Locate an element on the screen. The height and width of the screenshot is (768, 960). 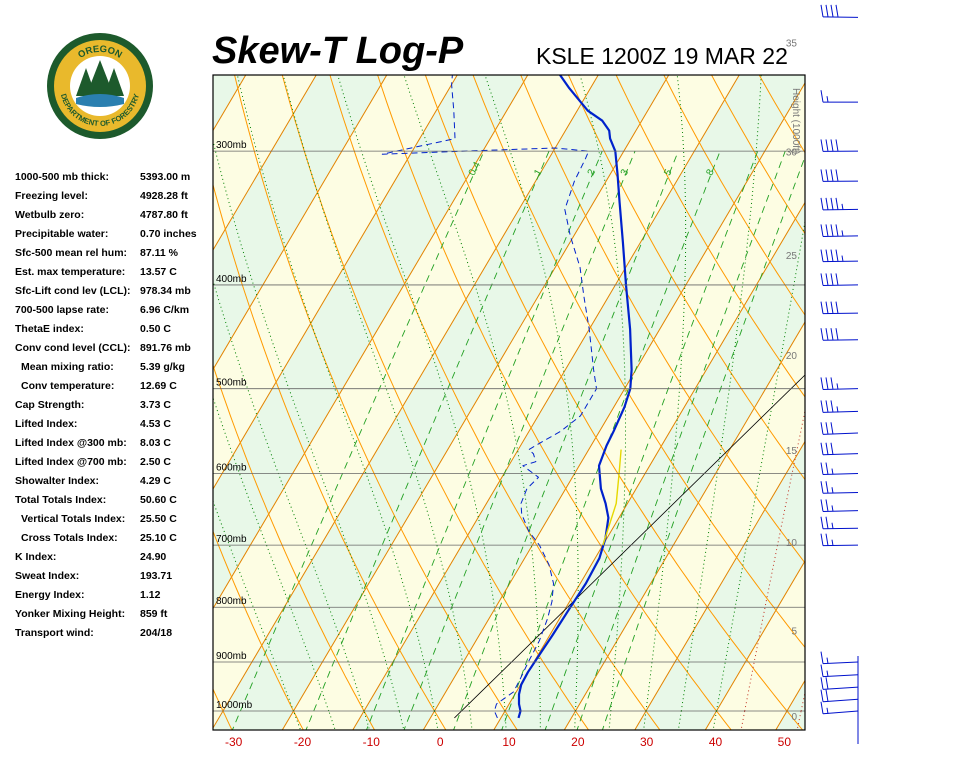
pressure-label: 900mb is located at coordinates (231, 656).